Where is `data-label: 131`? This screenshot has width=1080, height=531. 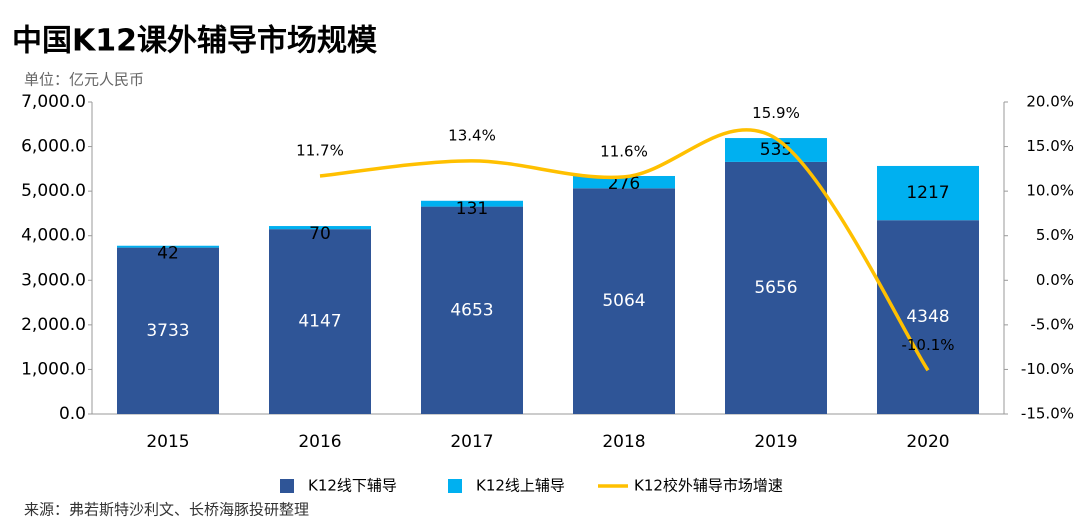
data-label: 131 is located at coordinates (472, 209).